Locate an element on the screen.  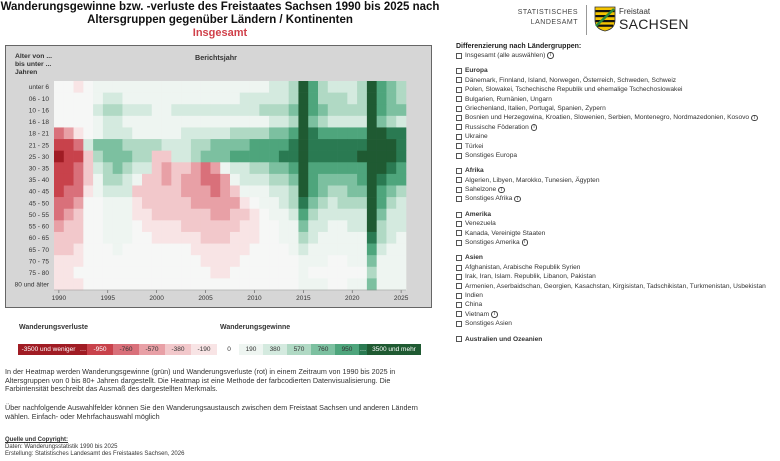
filter-group-afrika: Afrika is located at coordinates (616, 170).